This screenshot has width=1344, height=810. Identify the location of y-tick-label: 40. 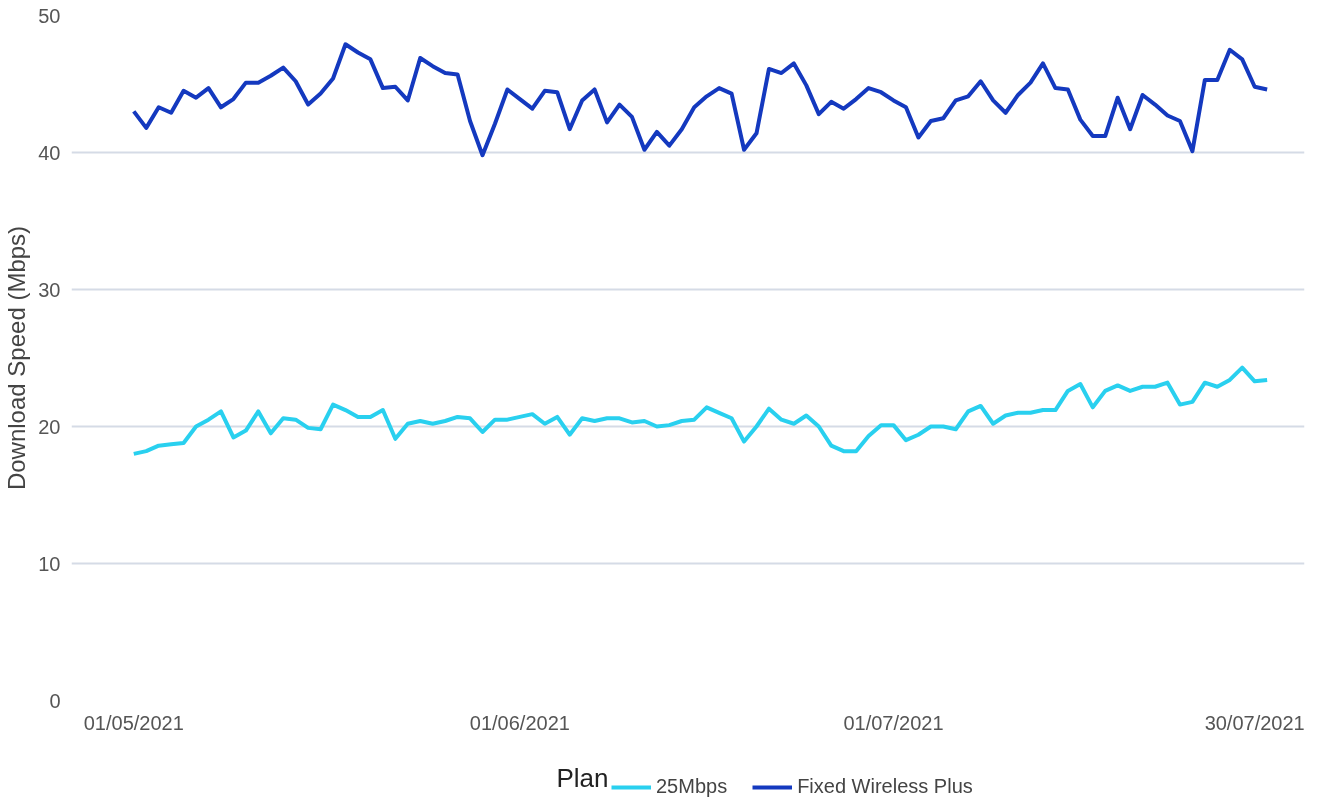
(49, 152).